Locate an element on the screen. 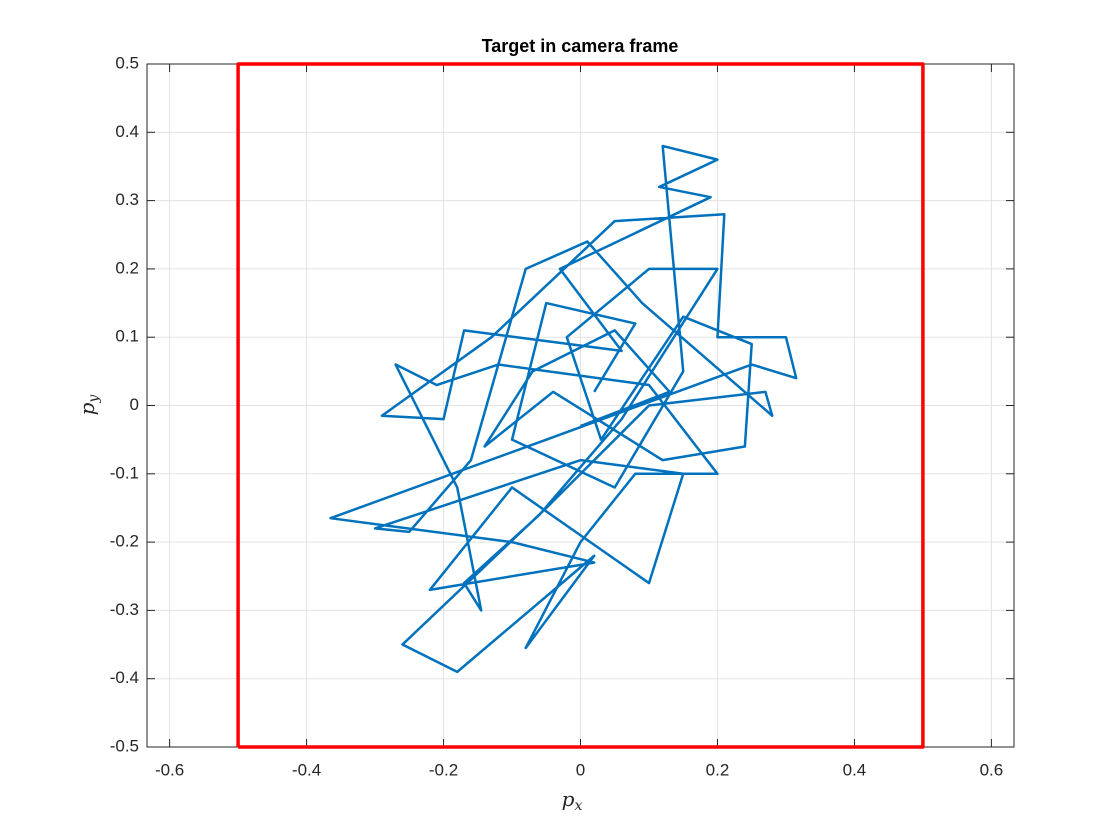  y-tick-label: 0.5 is located at coordinates (127, 62).